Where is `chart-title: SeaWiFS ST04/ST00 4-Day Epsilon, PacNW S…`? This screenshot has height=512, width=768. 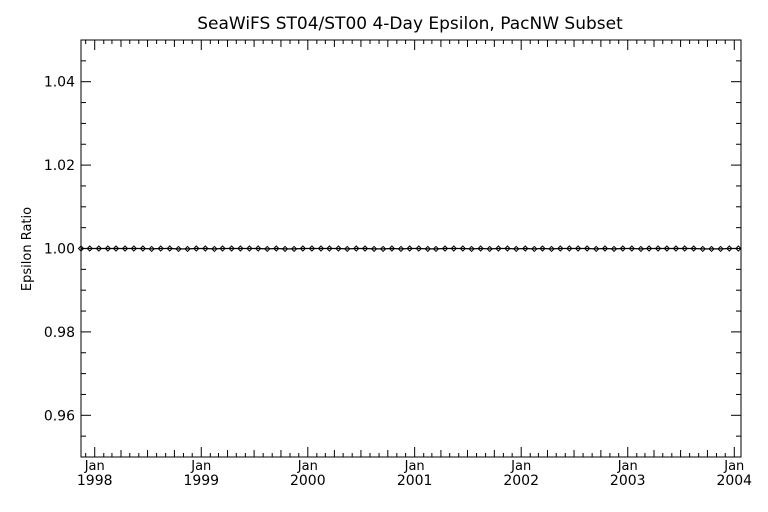
chart-title: SeaWiFS ST04/ST00 4-Day Epsilon, PacNW S… is located at coordinates (410, 24).